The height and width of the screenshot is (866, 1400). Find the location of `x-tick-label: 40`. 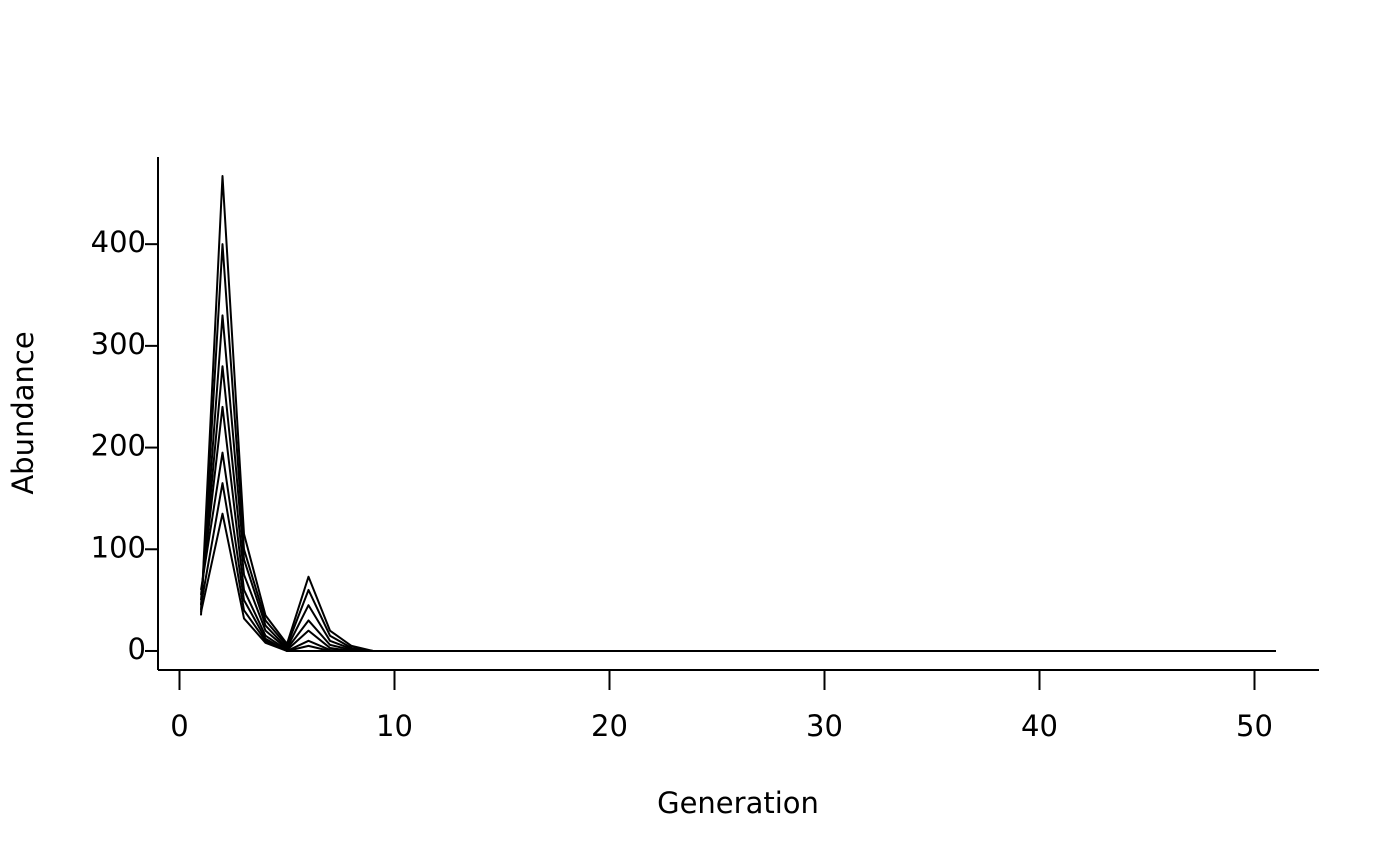

x-tick-label: 40 is located at coordinates (1039, 726).